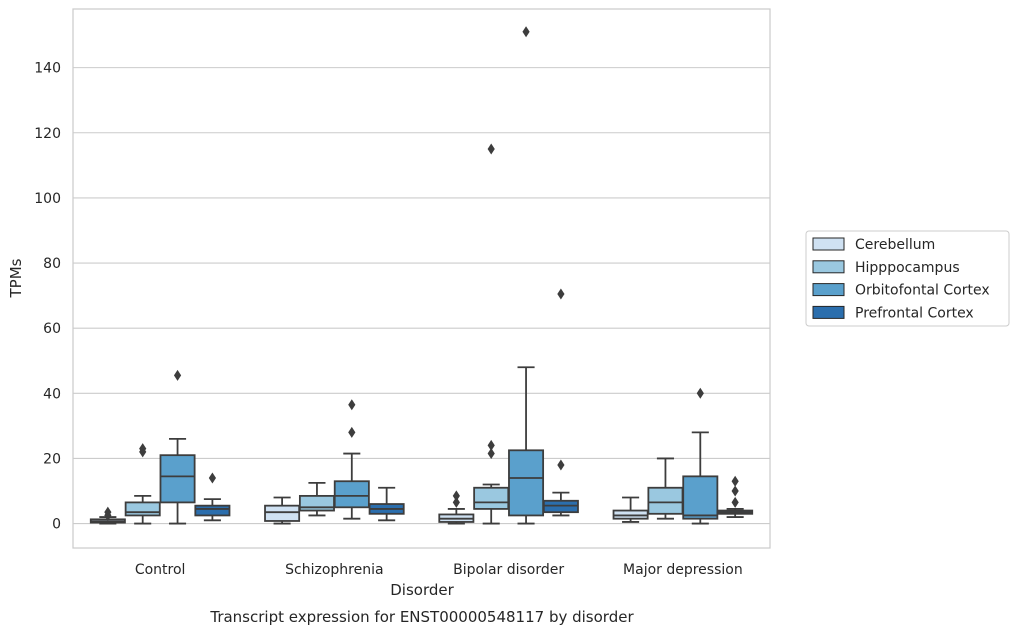 The height and width of the screenshot is (634, 1018). What do you see at coordinates (895, 245) in the screenshot?
I see `legend-label: Cerebellum` at bounding box center [895, 245].